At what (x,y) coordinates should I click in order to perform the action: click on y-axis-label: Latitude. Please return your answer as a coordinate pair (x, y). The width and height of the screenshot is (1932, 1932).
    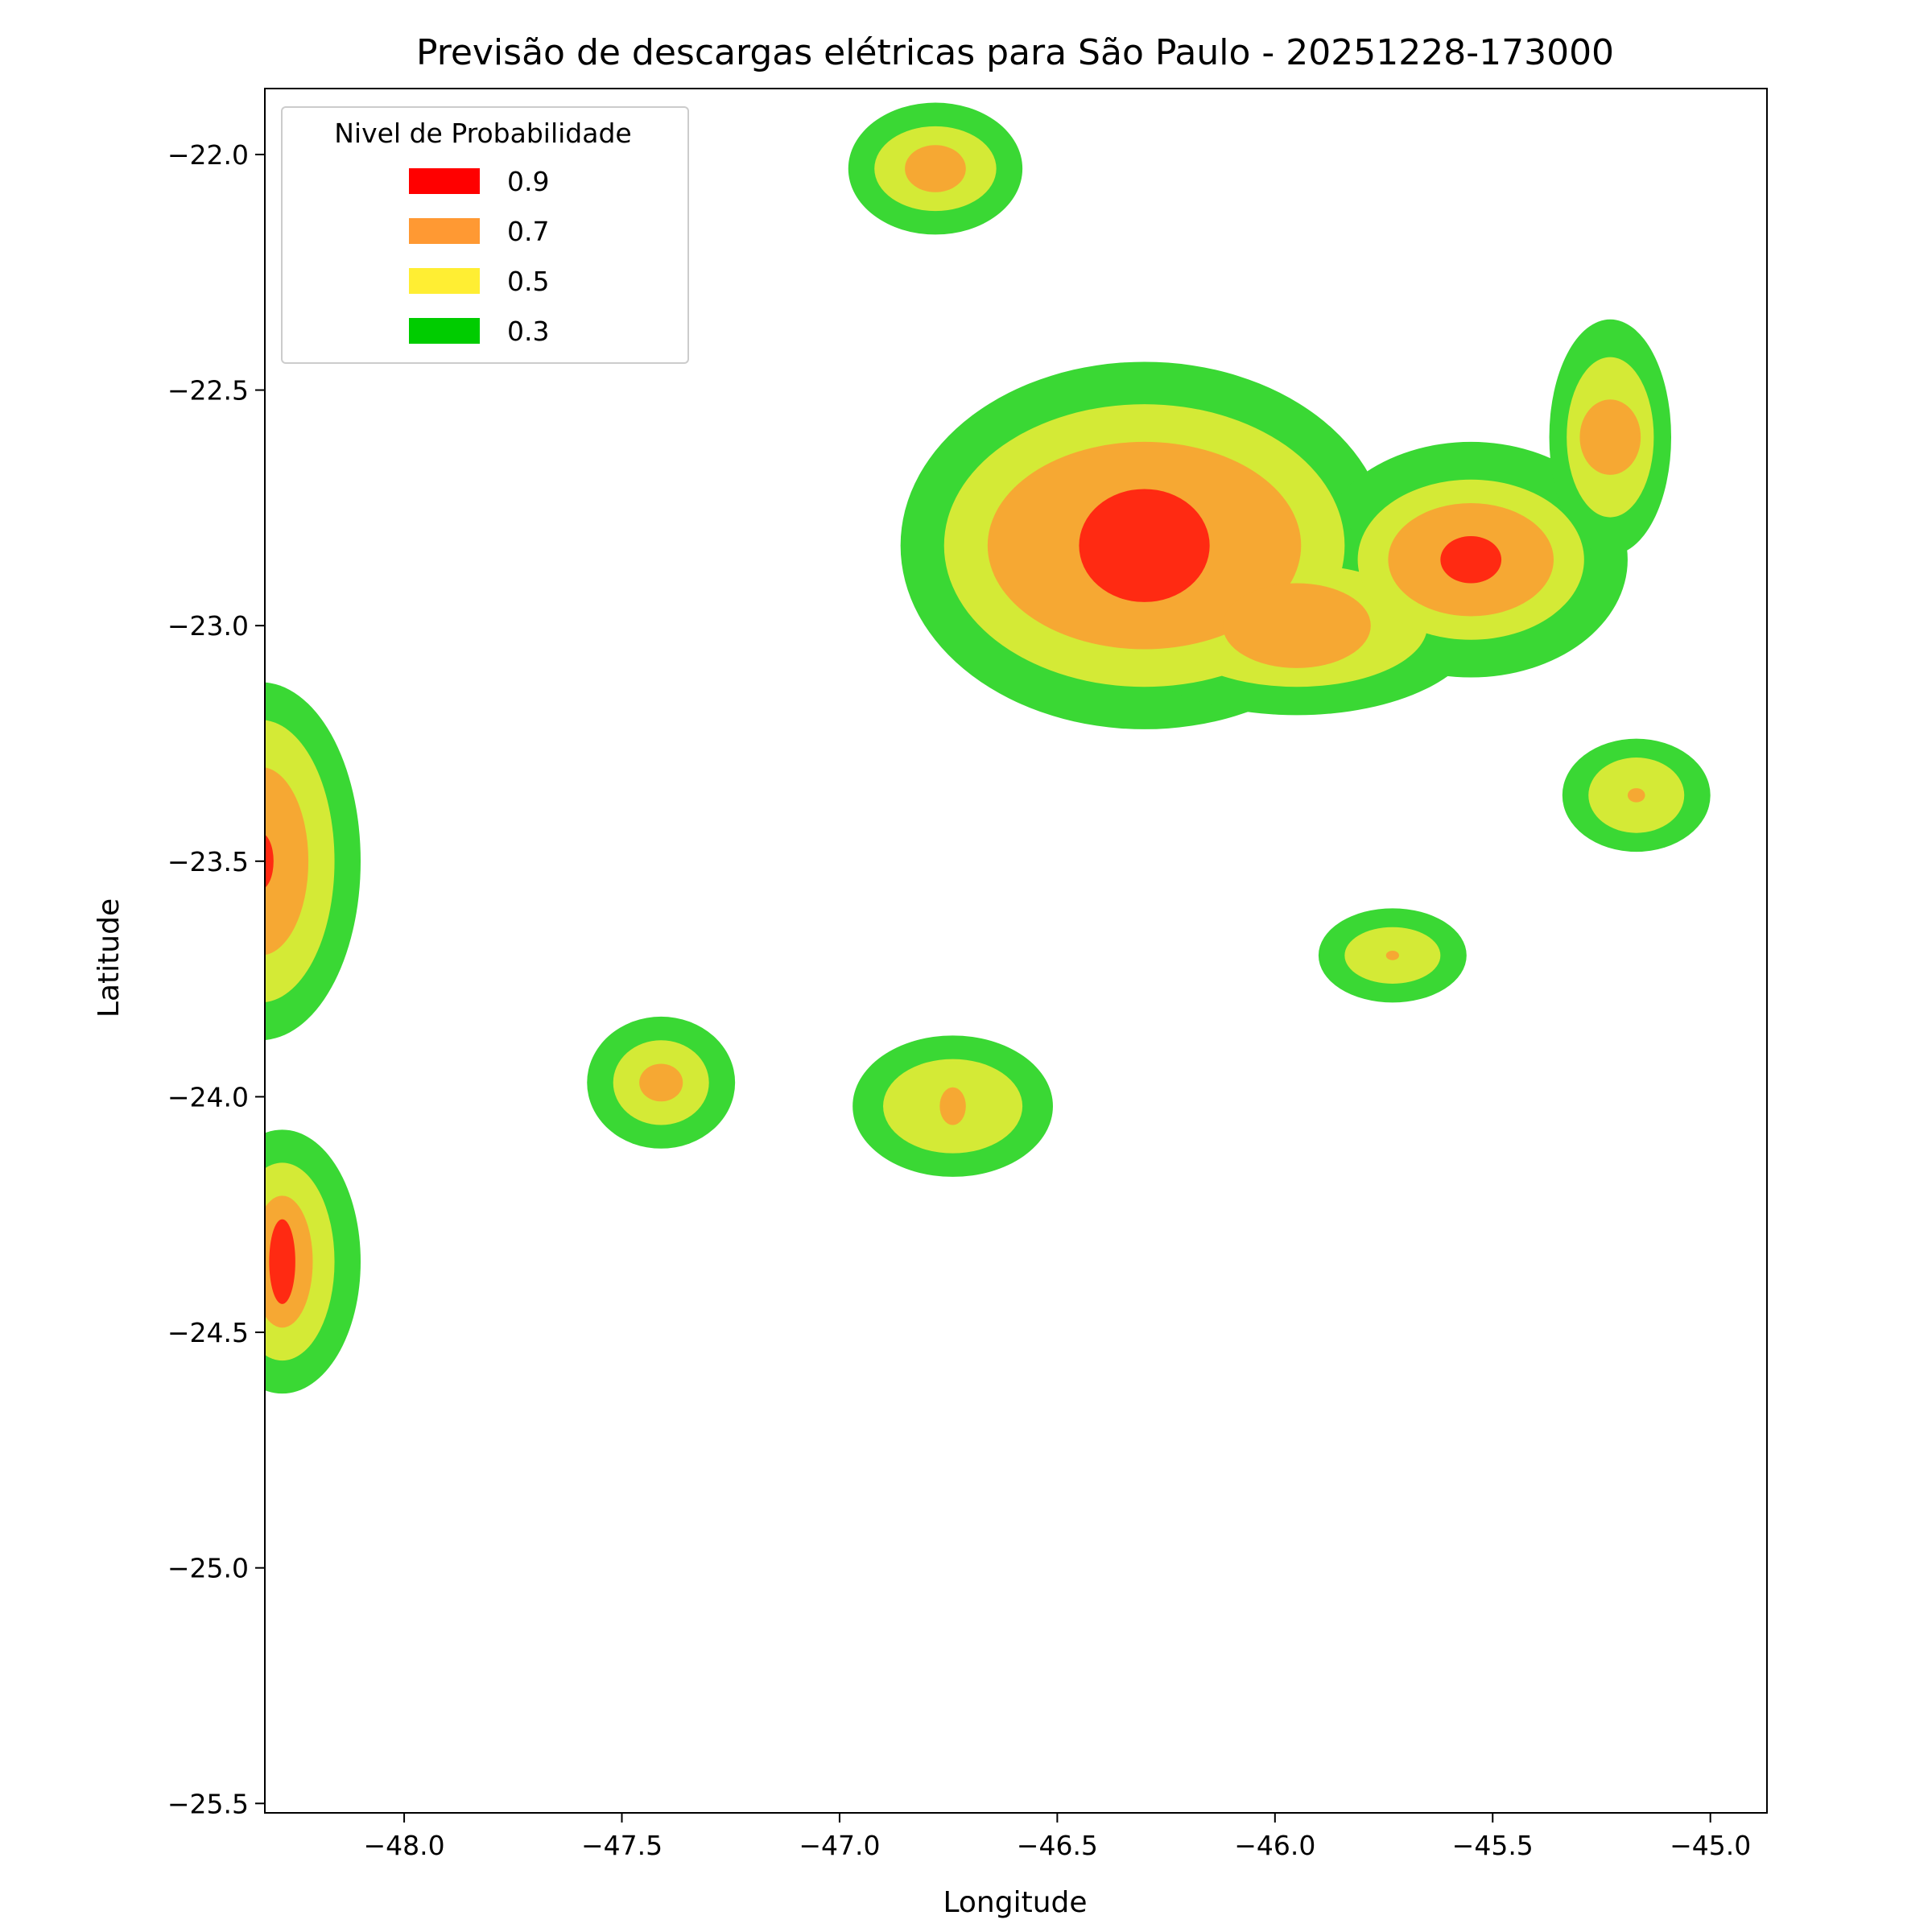
    Looking at the image, I should click on (109, 958).